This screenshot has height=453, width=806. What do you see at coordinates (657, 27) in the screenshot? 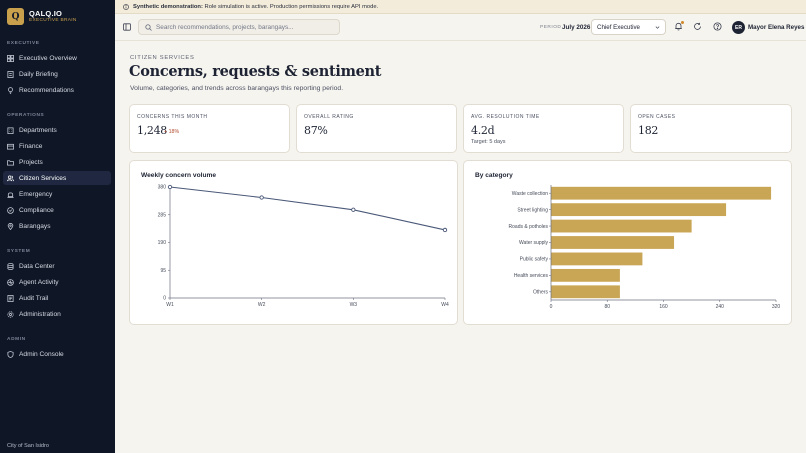
I see `chevron-down-icon` at bounding box center [657, 27].